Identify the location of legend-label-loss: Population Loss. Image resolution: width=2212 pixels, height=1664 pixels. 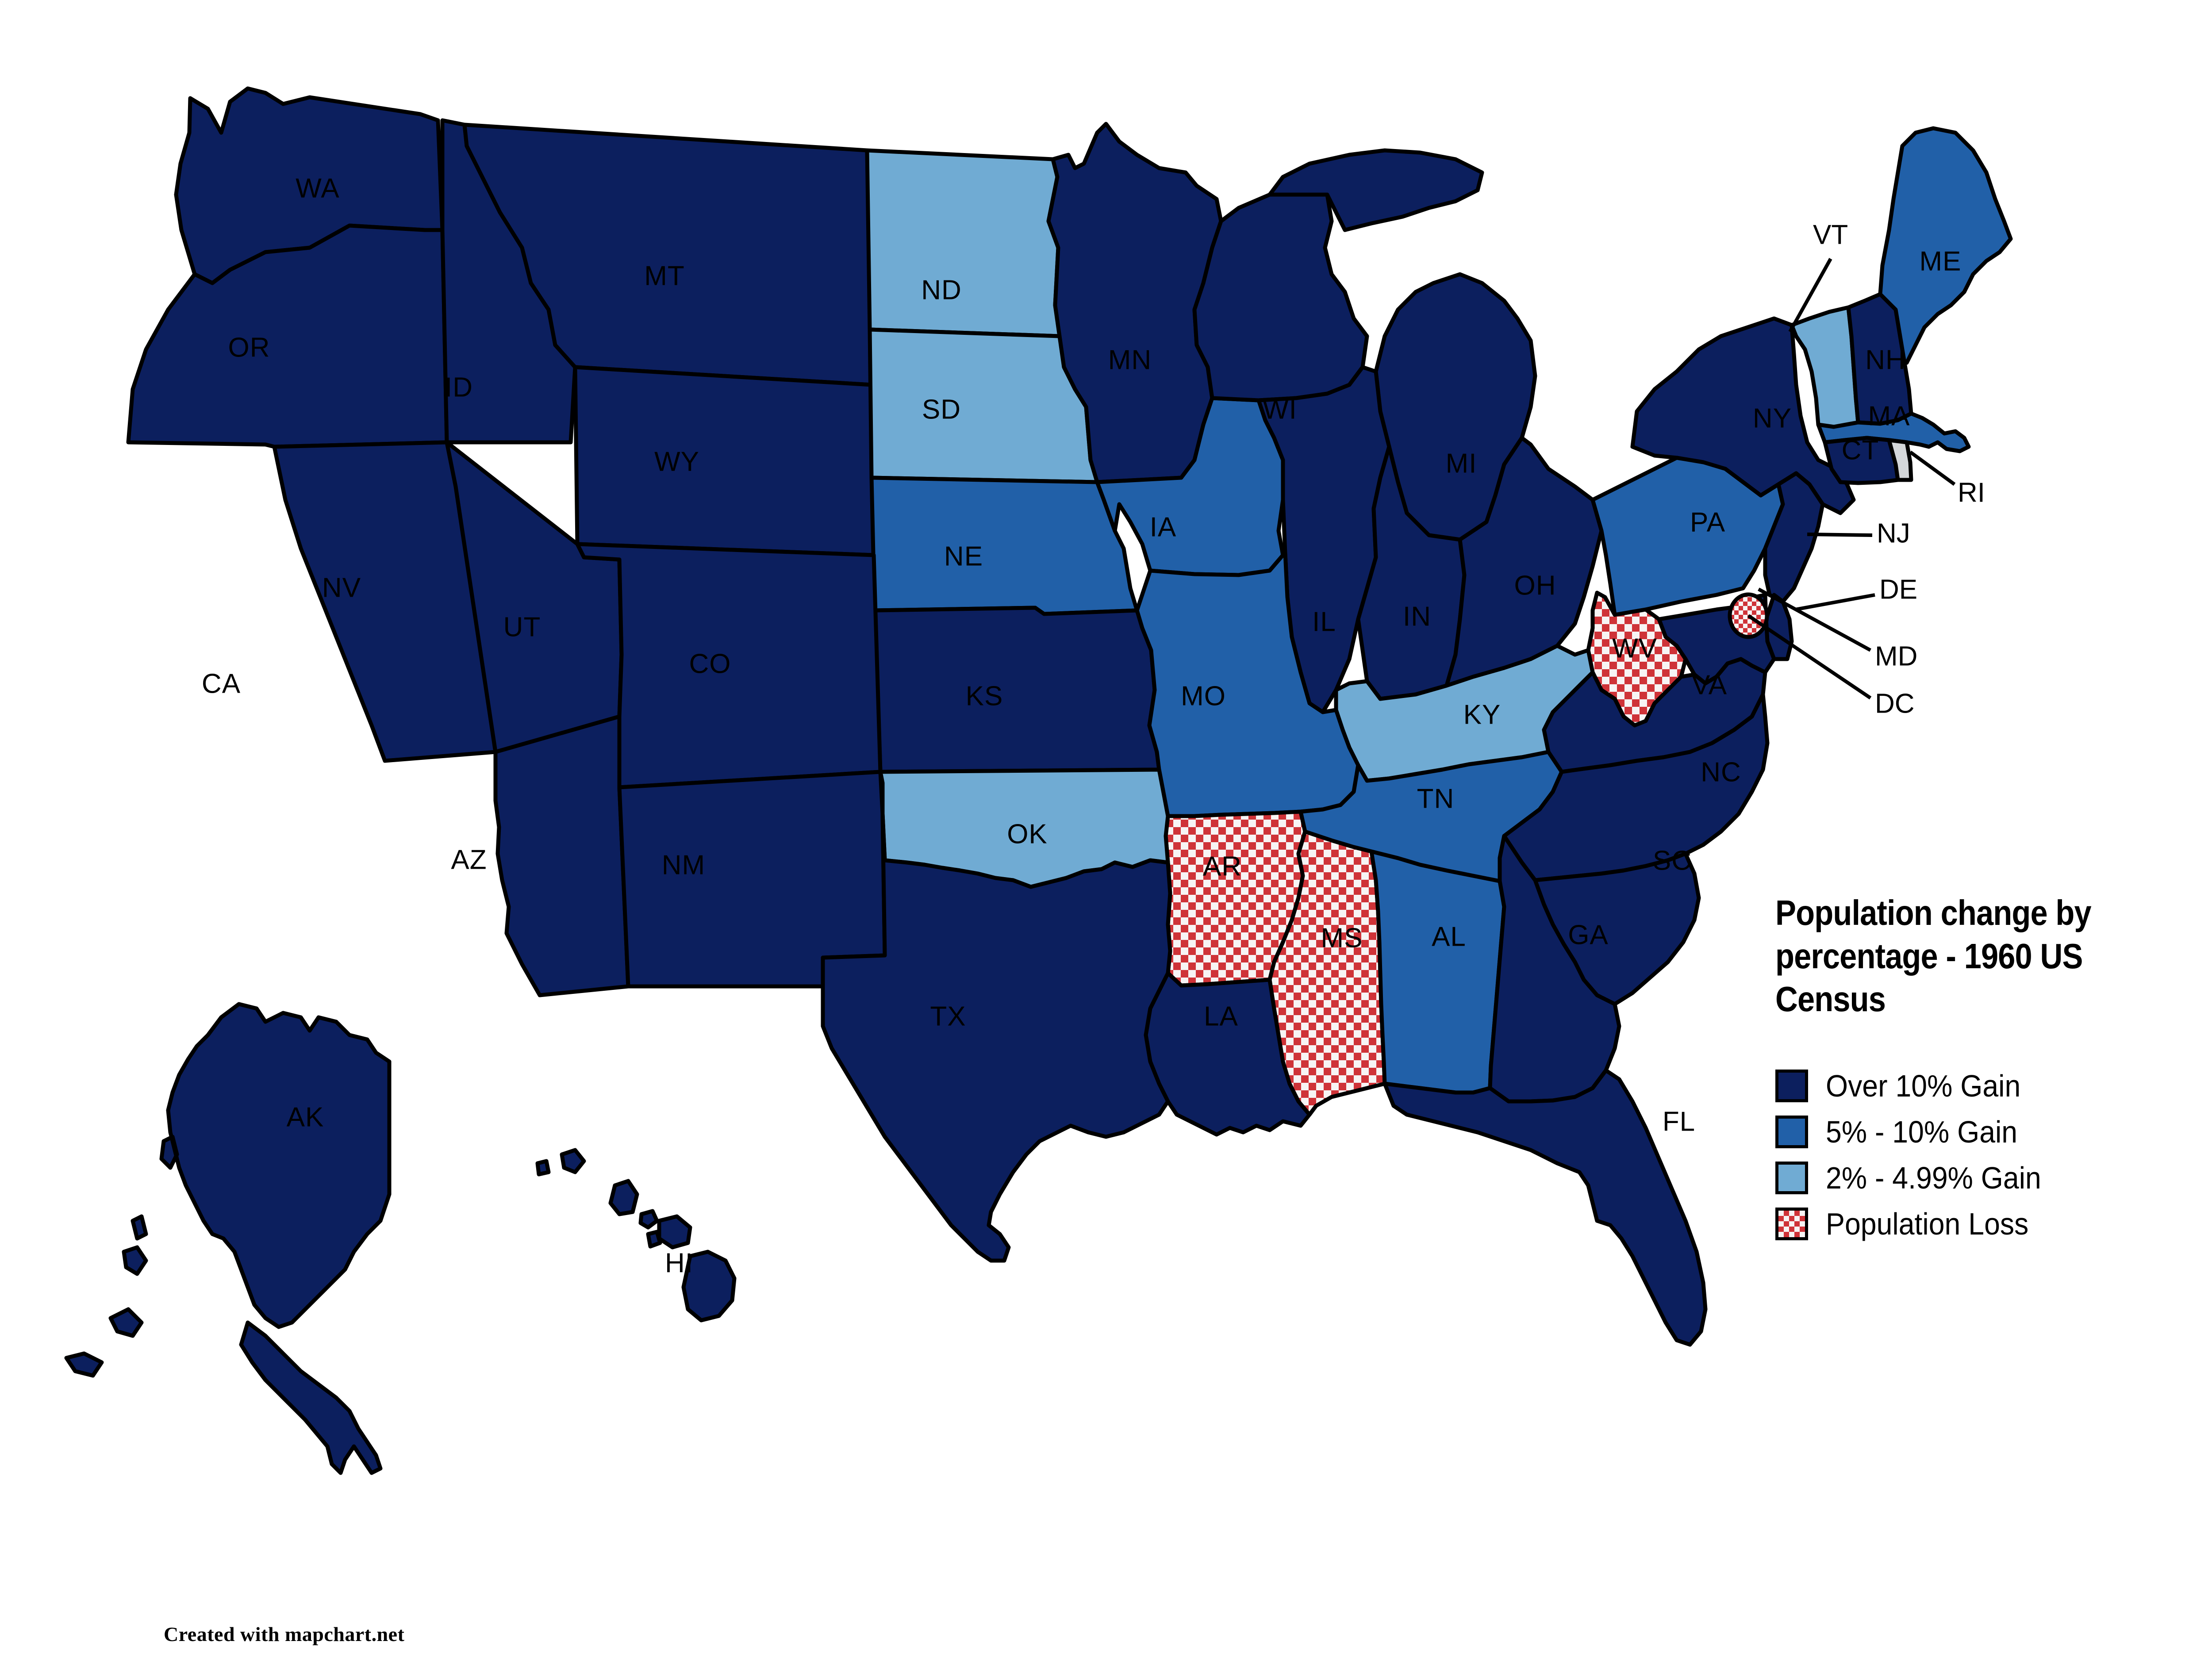
(1928, 1223).